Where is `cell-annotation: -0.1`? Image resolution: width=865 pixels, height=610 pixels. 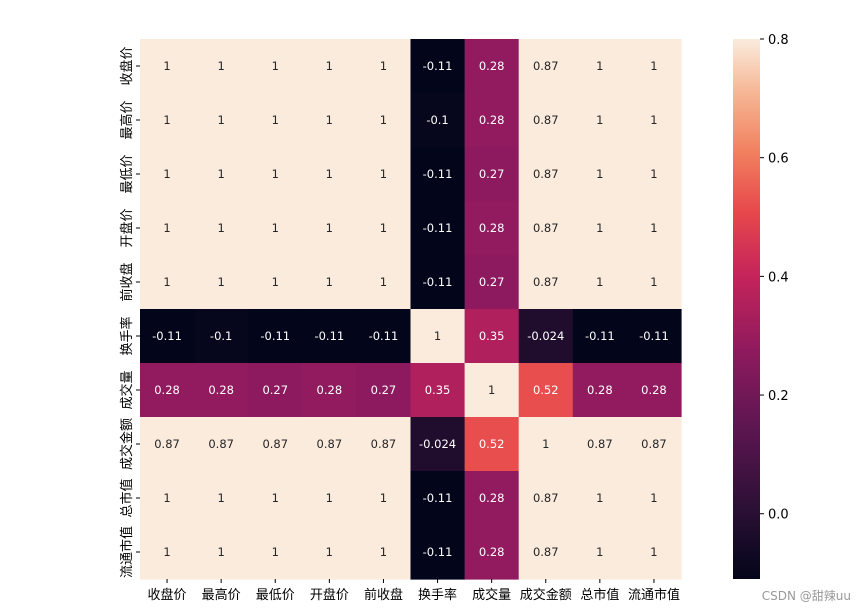
cell-annotation: -0.1 is located at coordinates (437, 120).